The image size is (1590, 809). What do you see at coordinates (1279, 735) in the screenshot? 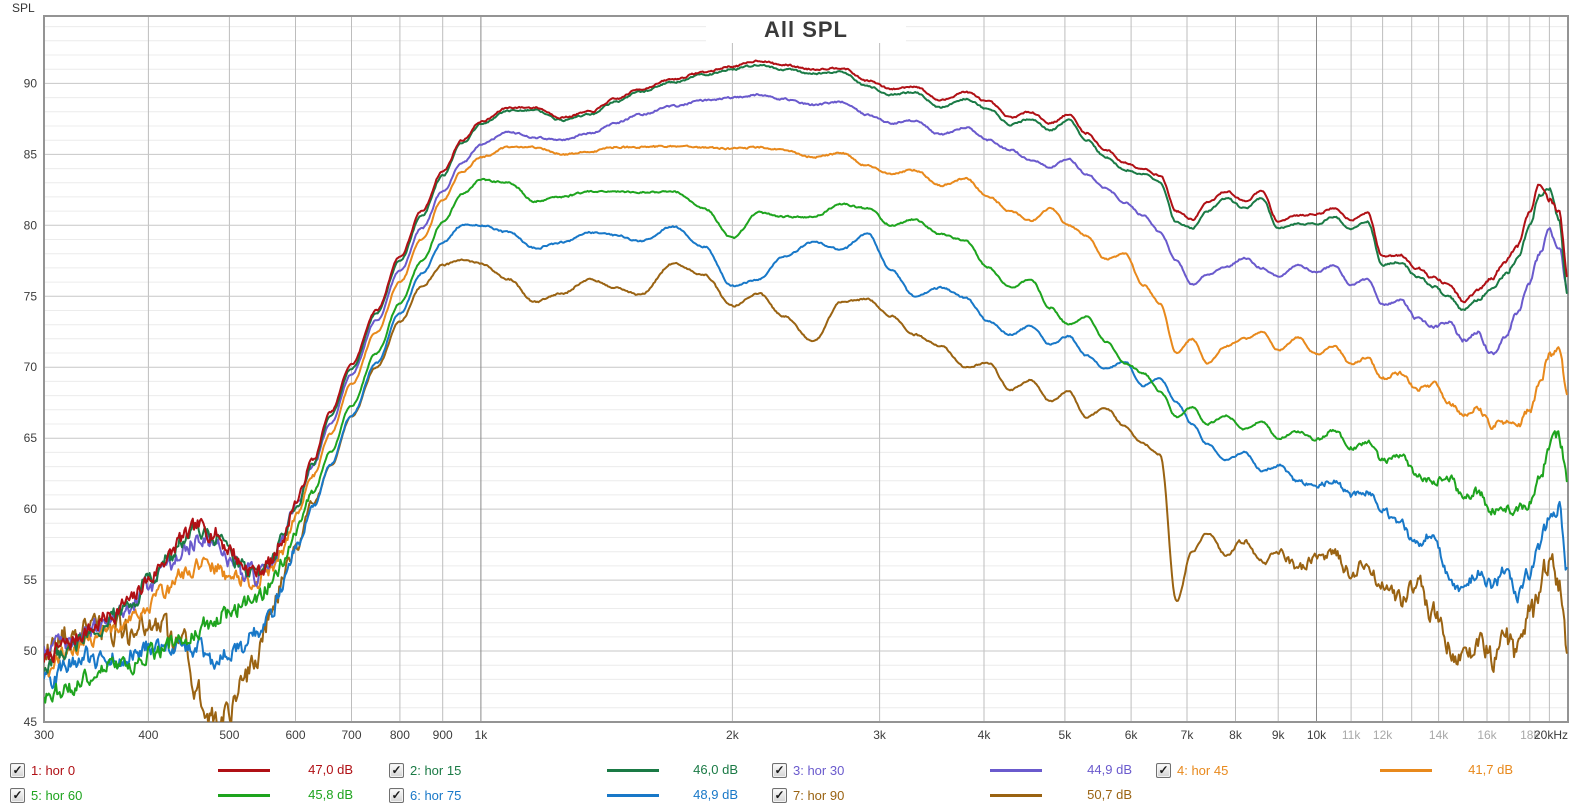
I see `svg-text: 9k` at bounding box center [1279, 735].